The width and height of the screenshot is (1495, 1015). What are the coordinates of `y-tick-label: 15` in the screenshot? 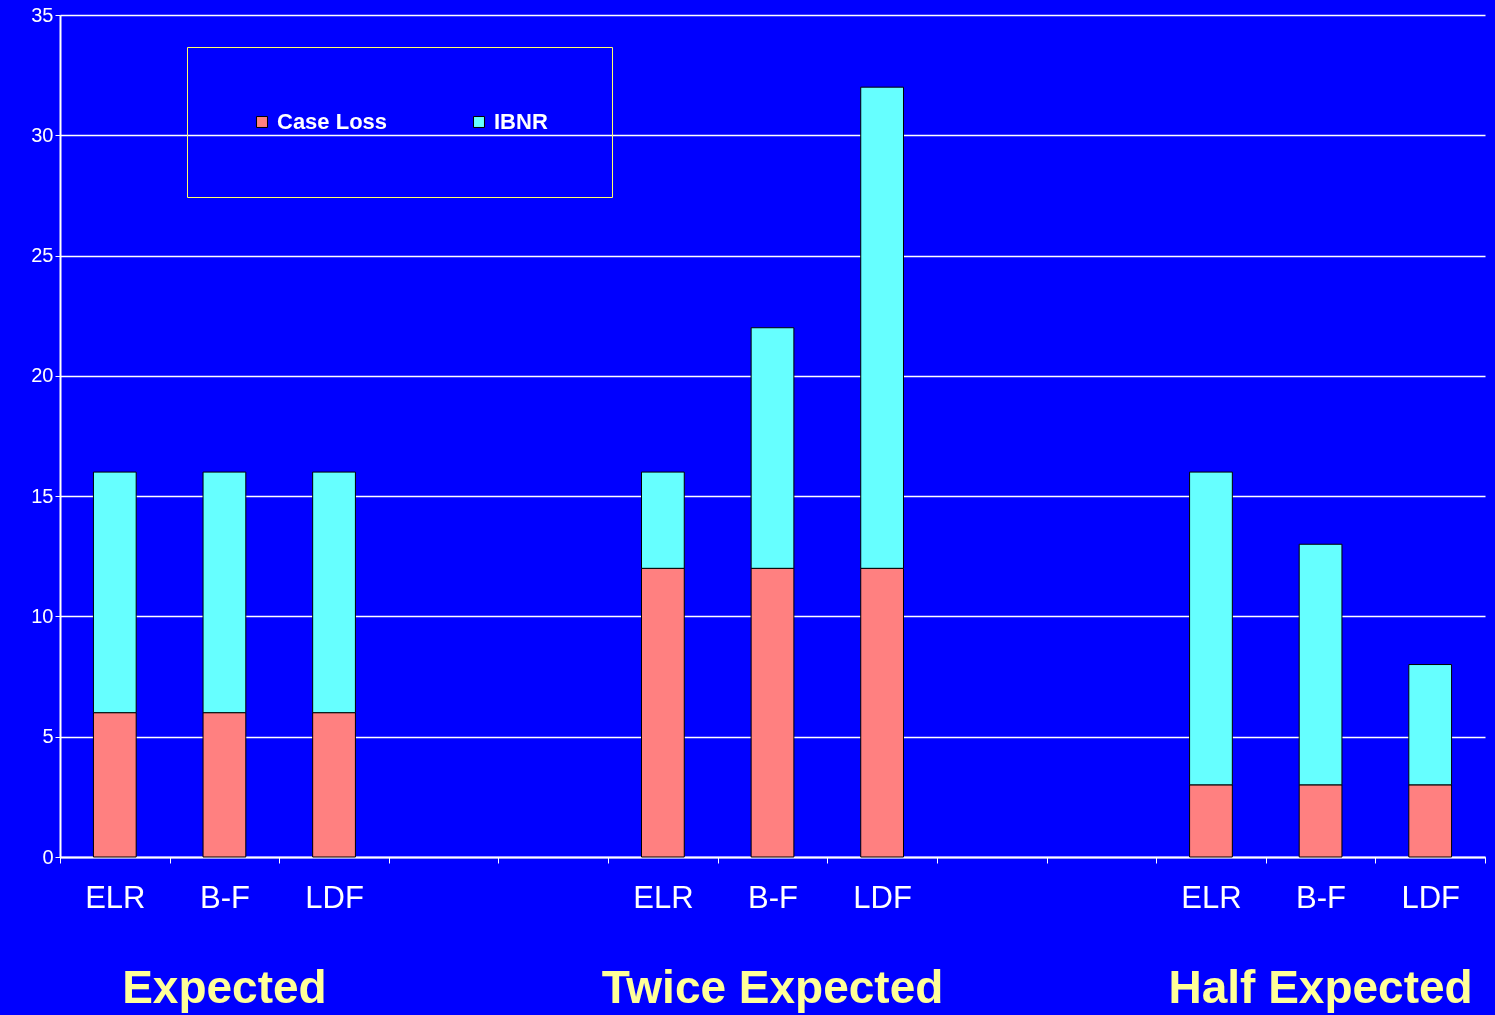 It's located at (42, 495).